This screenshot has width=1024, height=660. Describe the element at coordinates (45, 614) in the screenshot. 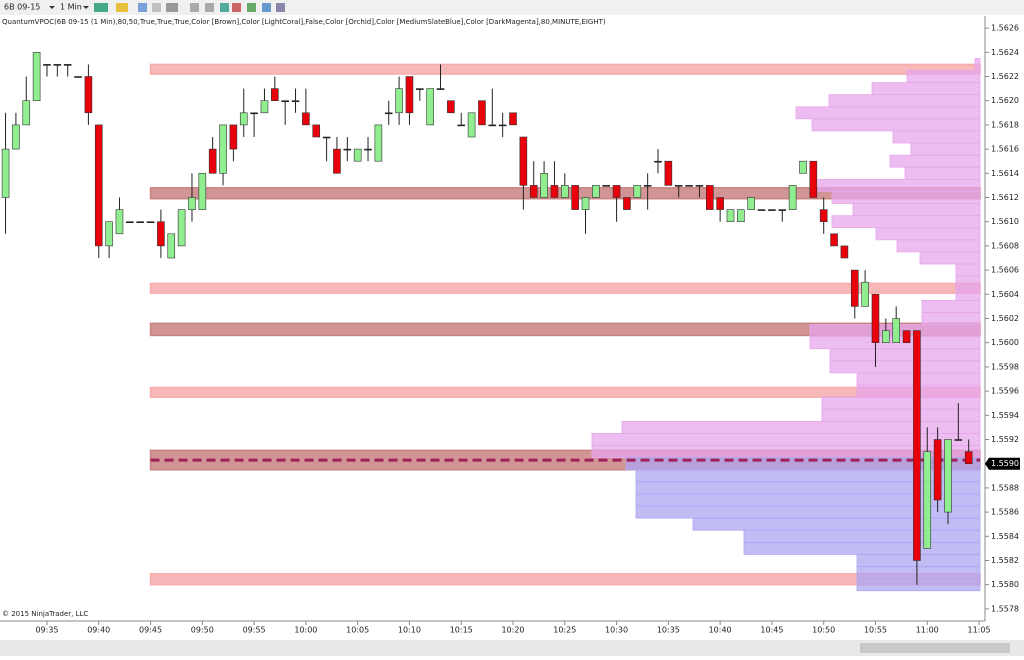

I see `copyright: © 2015 NinjaTrader, LLC` at that location.